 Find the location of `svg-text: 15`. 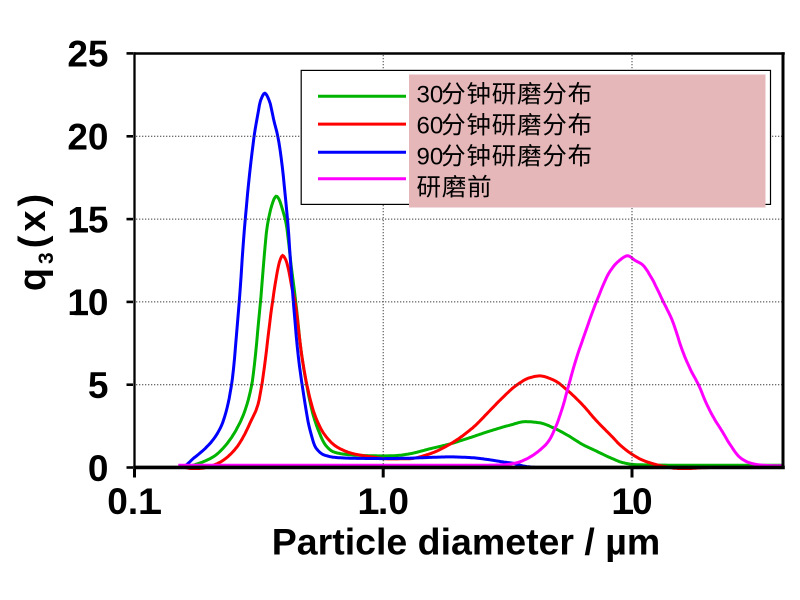

svg-text: 15 is located at coordinates (87, 219).